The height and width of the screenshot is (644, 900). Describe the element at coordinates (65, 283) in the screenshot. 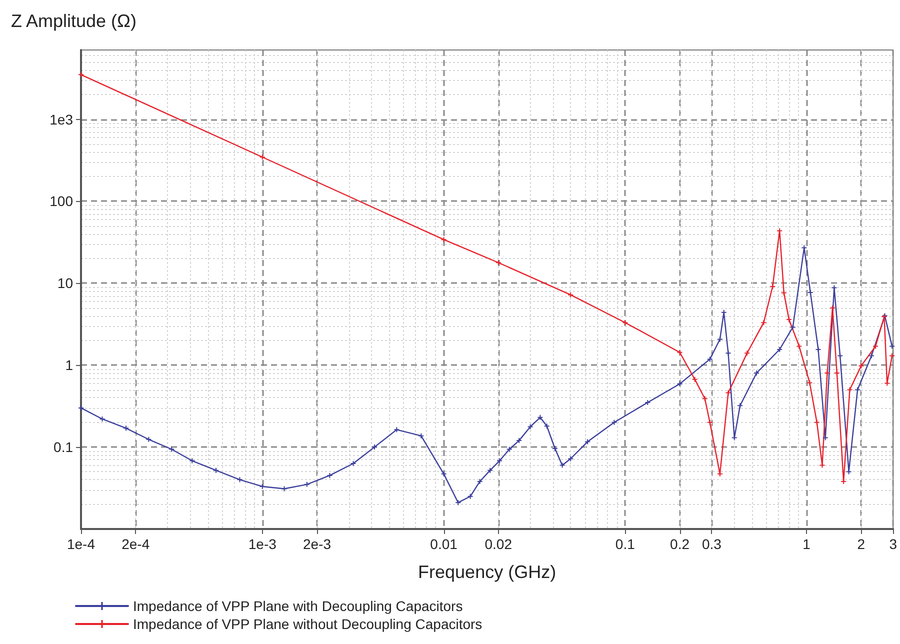

I see `y-tick-label: 10` at that location.